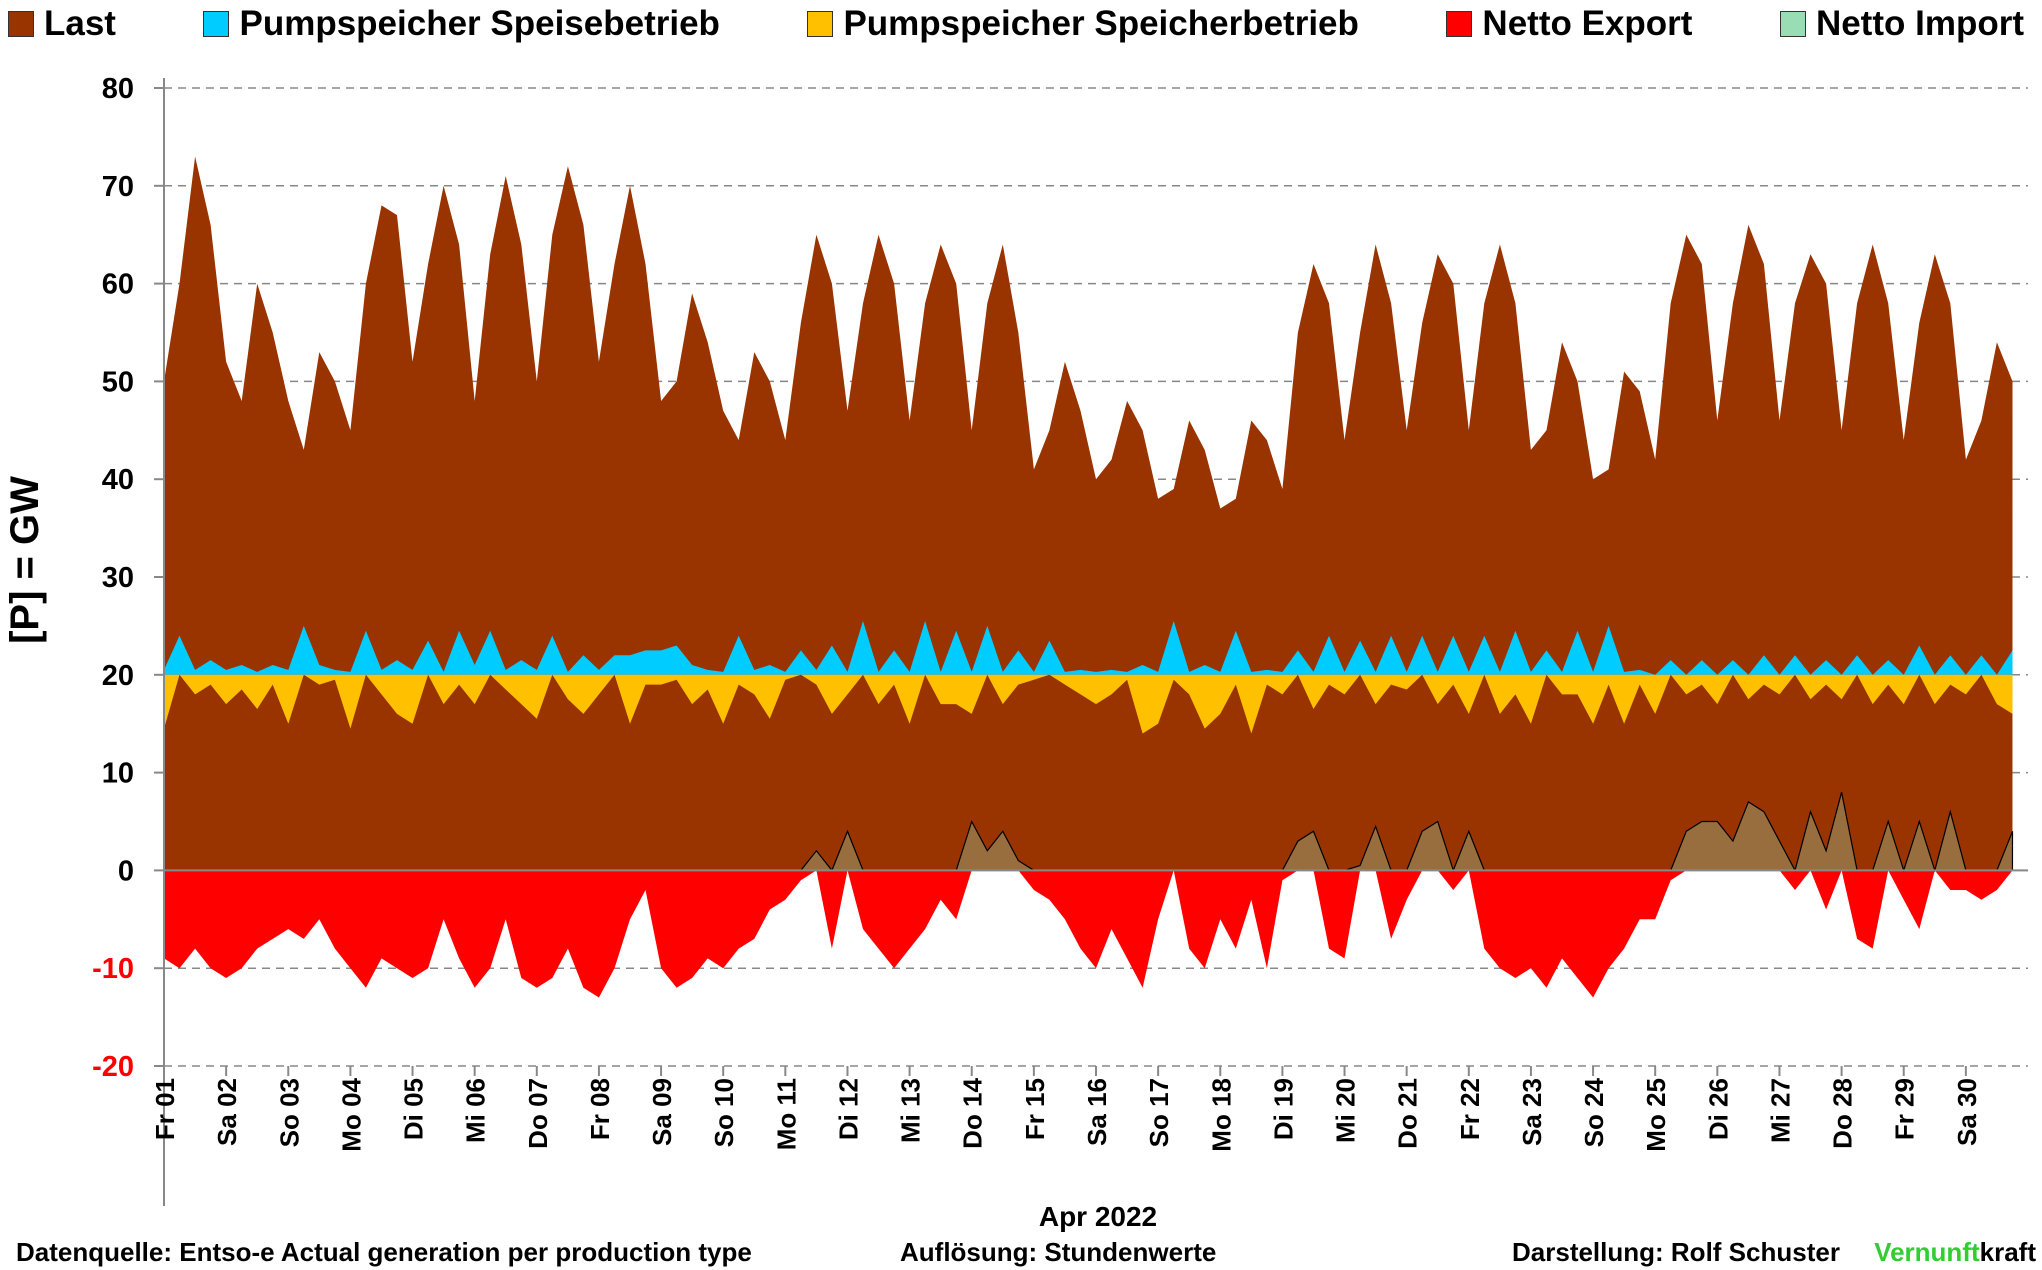 The width and height of the screenshot is (2042, 1270). Describe the element at coordinates (1098, 1216) in the screenshot. I see `x-axis-label: Apr 2022` at that location.